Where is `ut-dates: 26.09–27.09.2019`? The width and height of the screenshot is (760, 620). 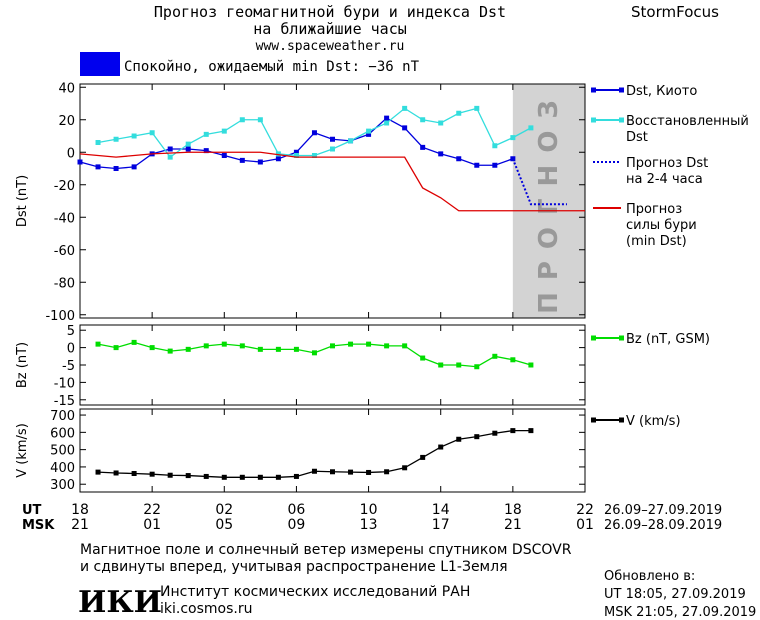 ut-dates: 26.09–27.09.2019 is located at coordinates (663, 510).